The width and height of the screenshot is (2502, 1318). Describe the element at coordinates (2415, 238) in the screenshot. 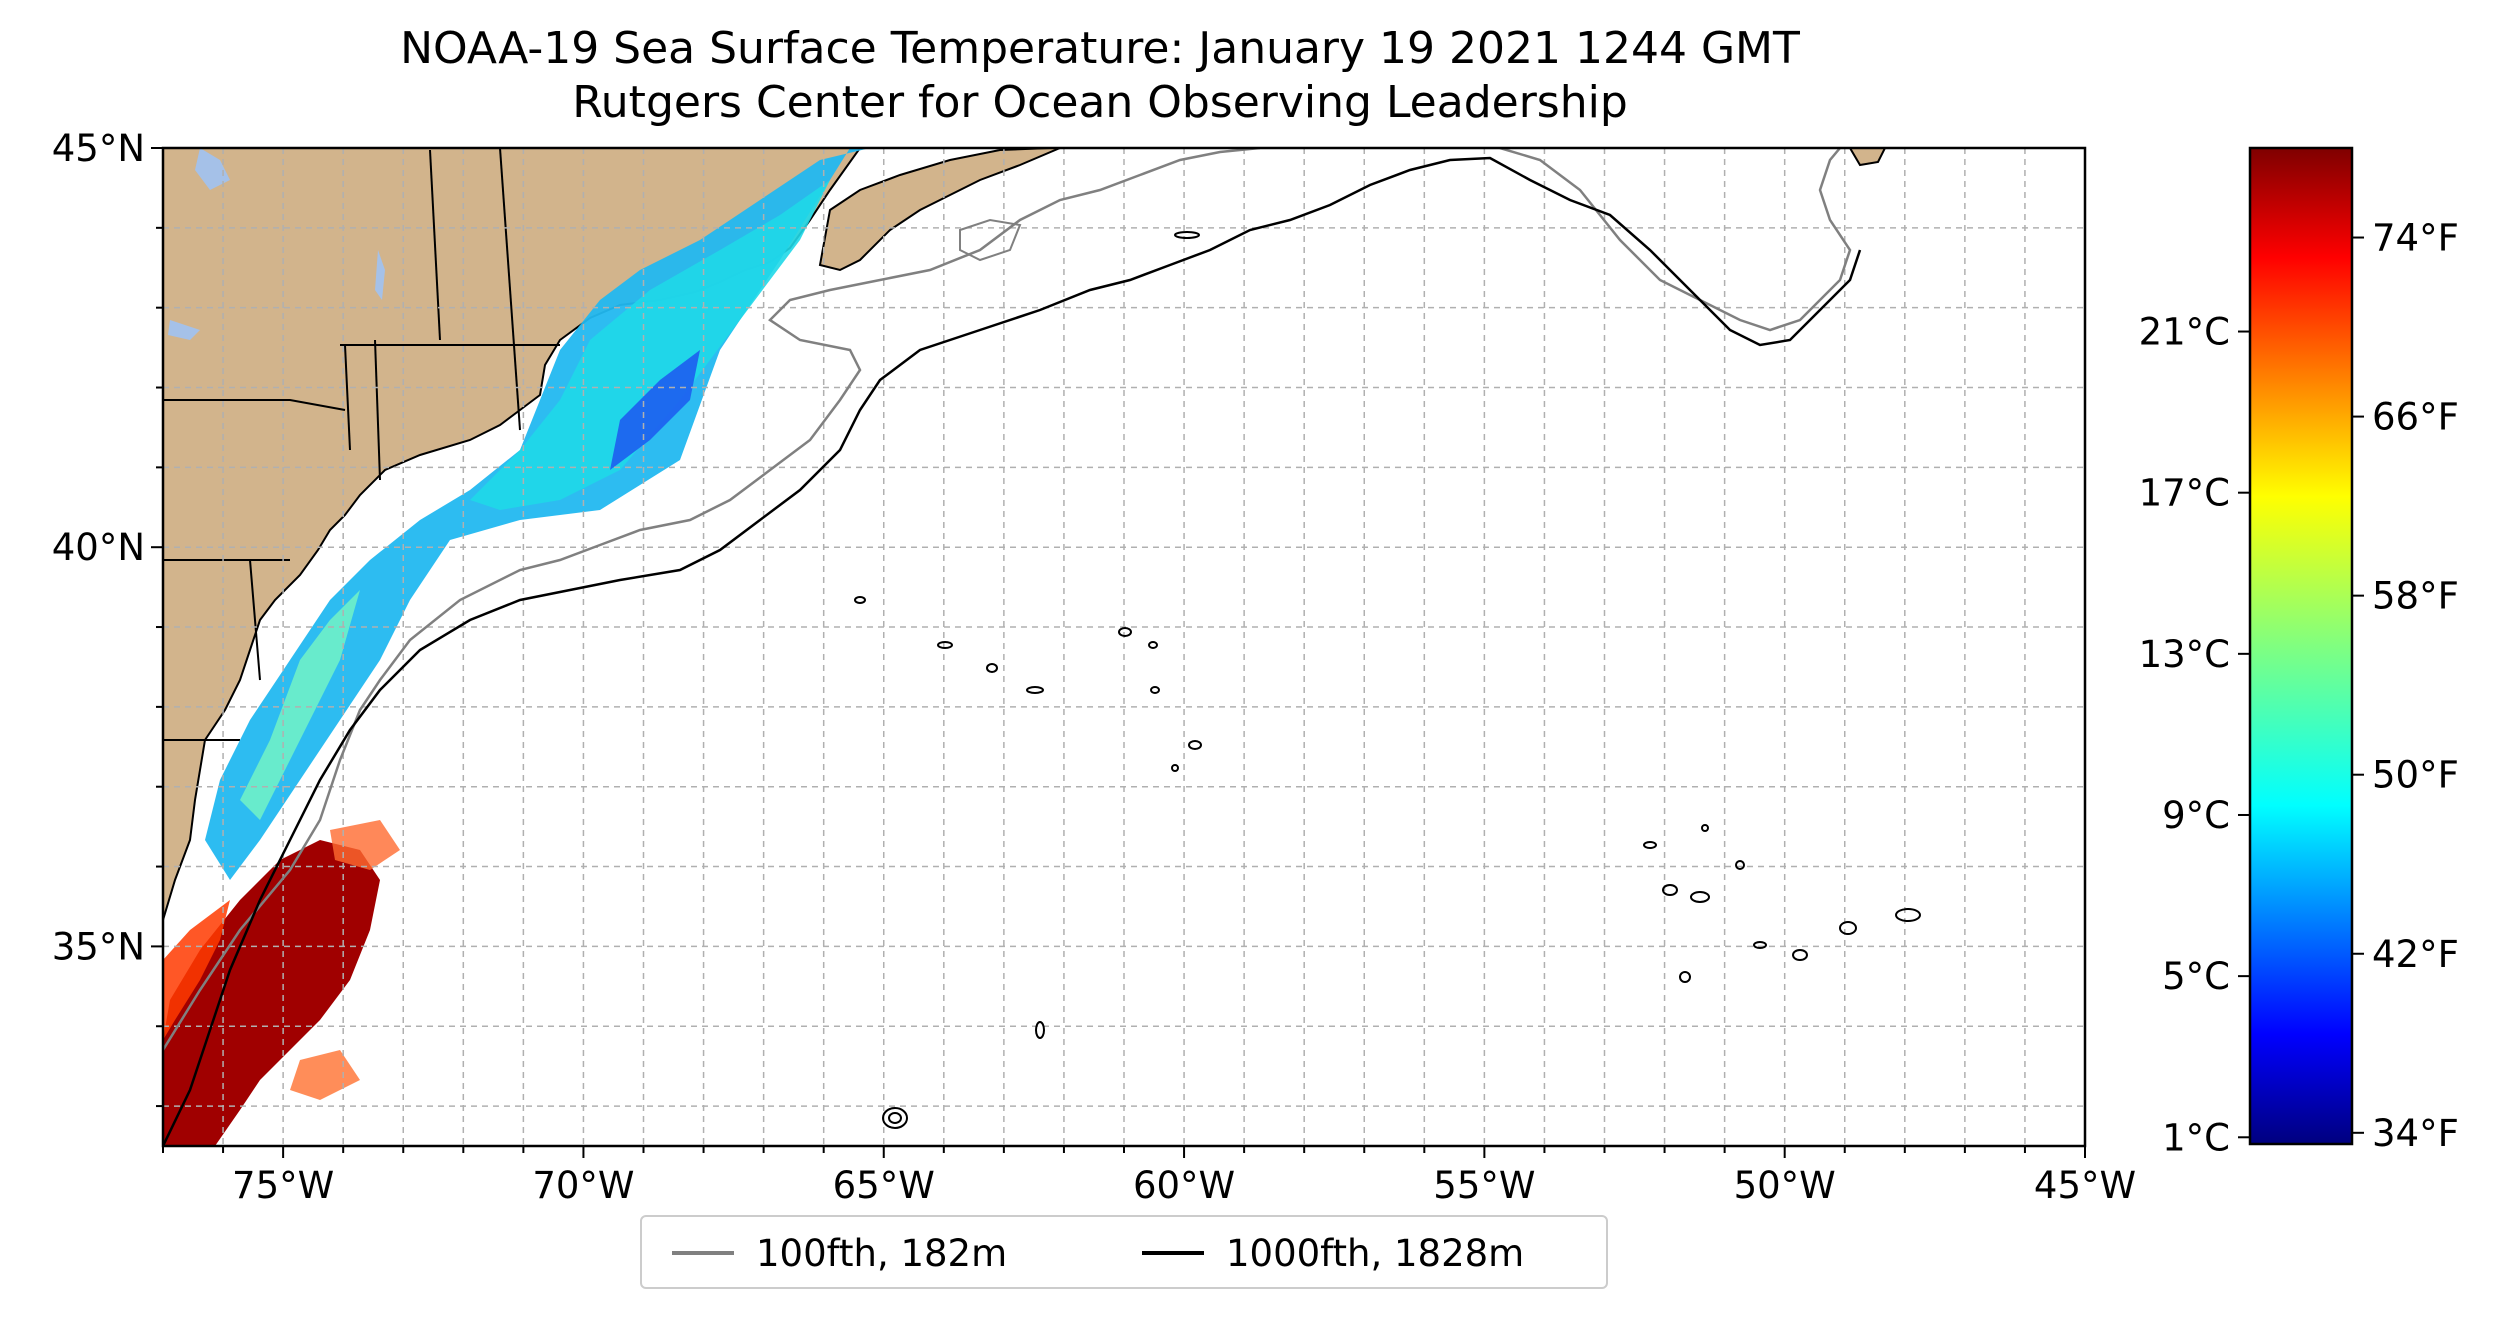

I see `colorbar-f-label: 74°F` at that location.